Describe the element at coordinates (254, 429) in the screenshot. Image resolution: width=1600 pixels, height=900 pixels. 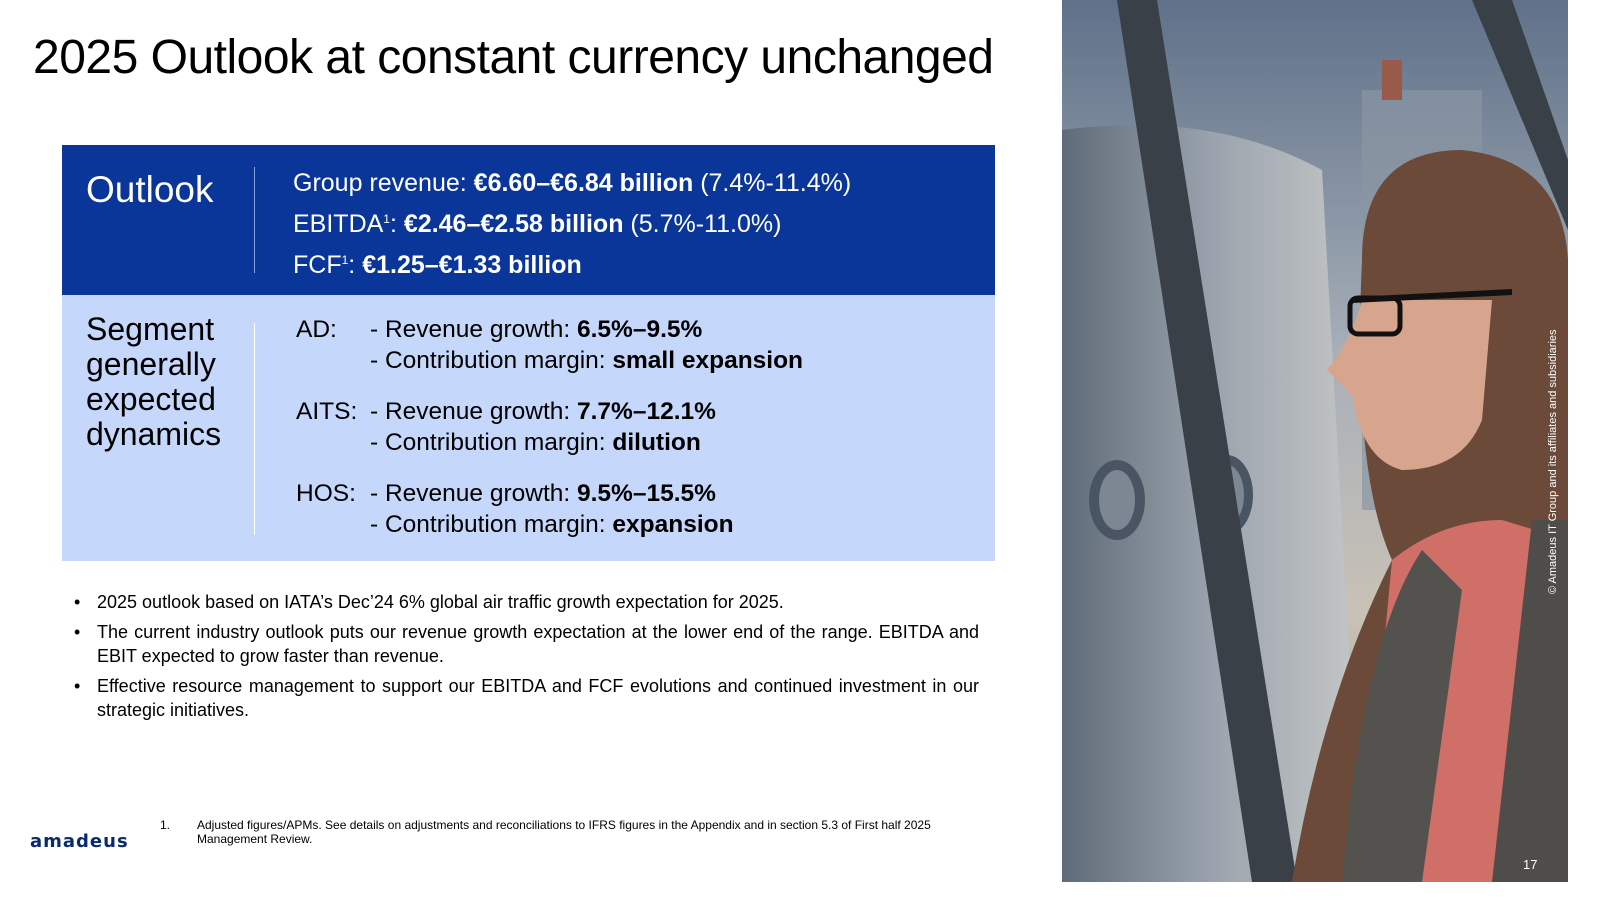
I see `segment-divider` at that location.